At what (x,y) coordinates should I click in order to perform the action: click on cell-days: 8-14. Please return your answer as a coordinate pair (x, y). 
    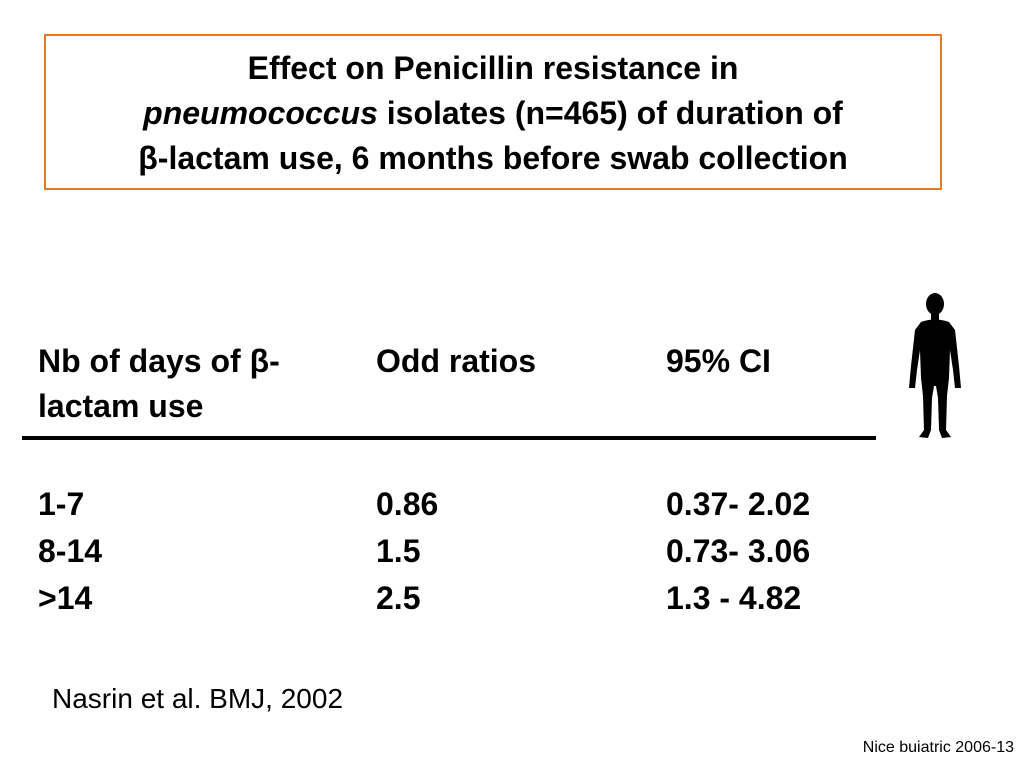
    Looking at the image, I should click on (70, 551).